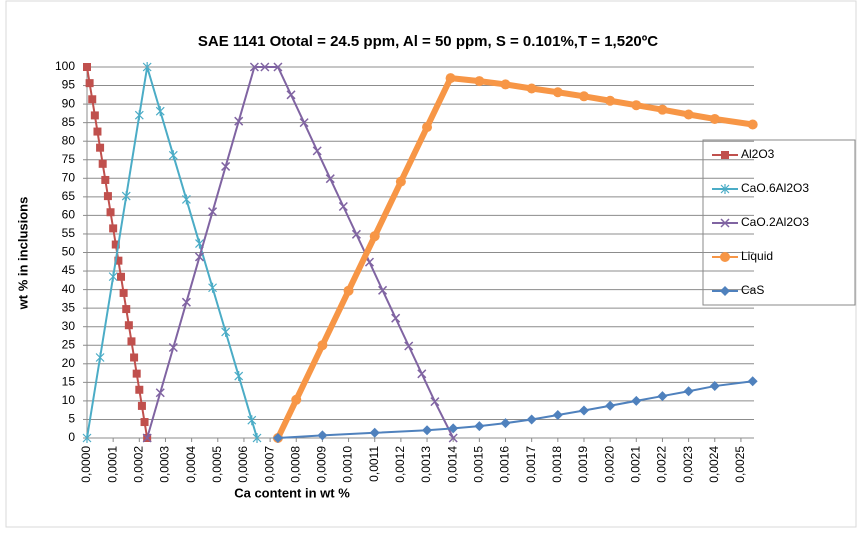 The height and width of the screenshot is (543, 857). Describe the element at coordinates (557, 464) in the screenshot. I see `x-tick-label: 0,0018` at that location.